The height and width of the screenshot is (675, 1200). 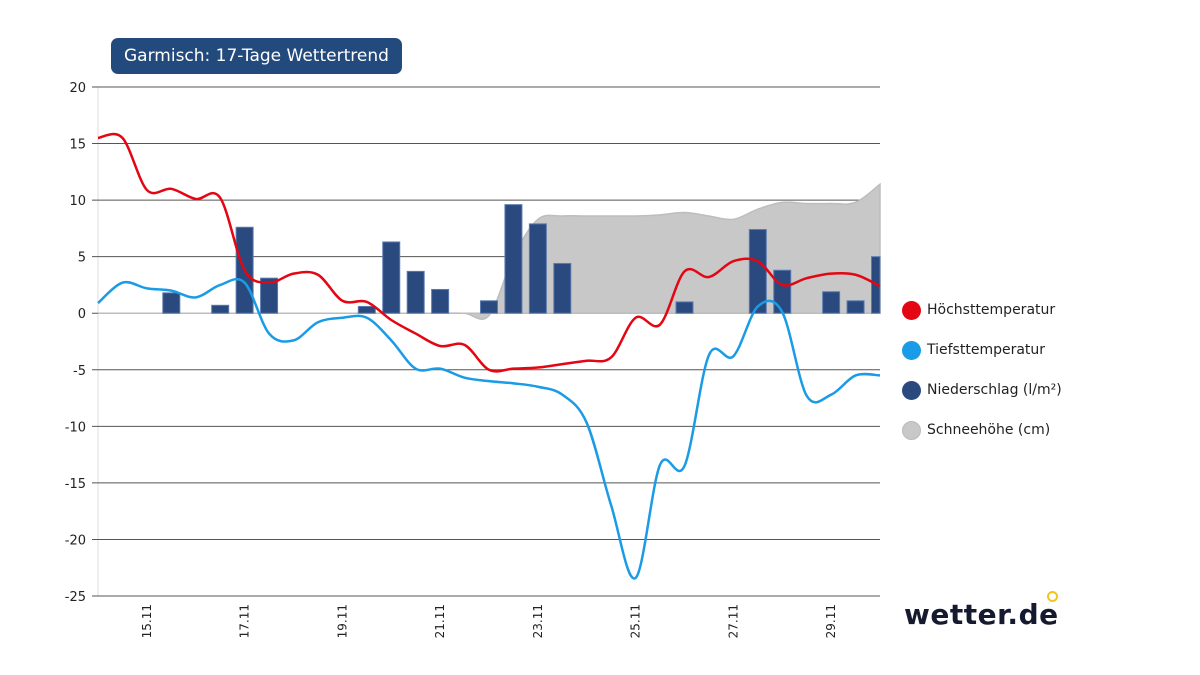 What do you see at coordinates (981, 614) in the screenshot?
I see `wetter-de-logo: wetter.de` at bounding box center [981, 614].